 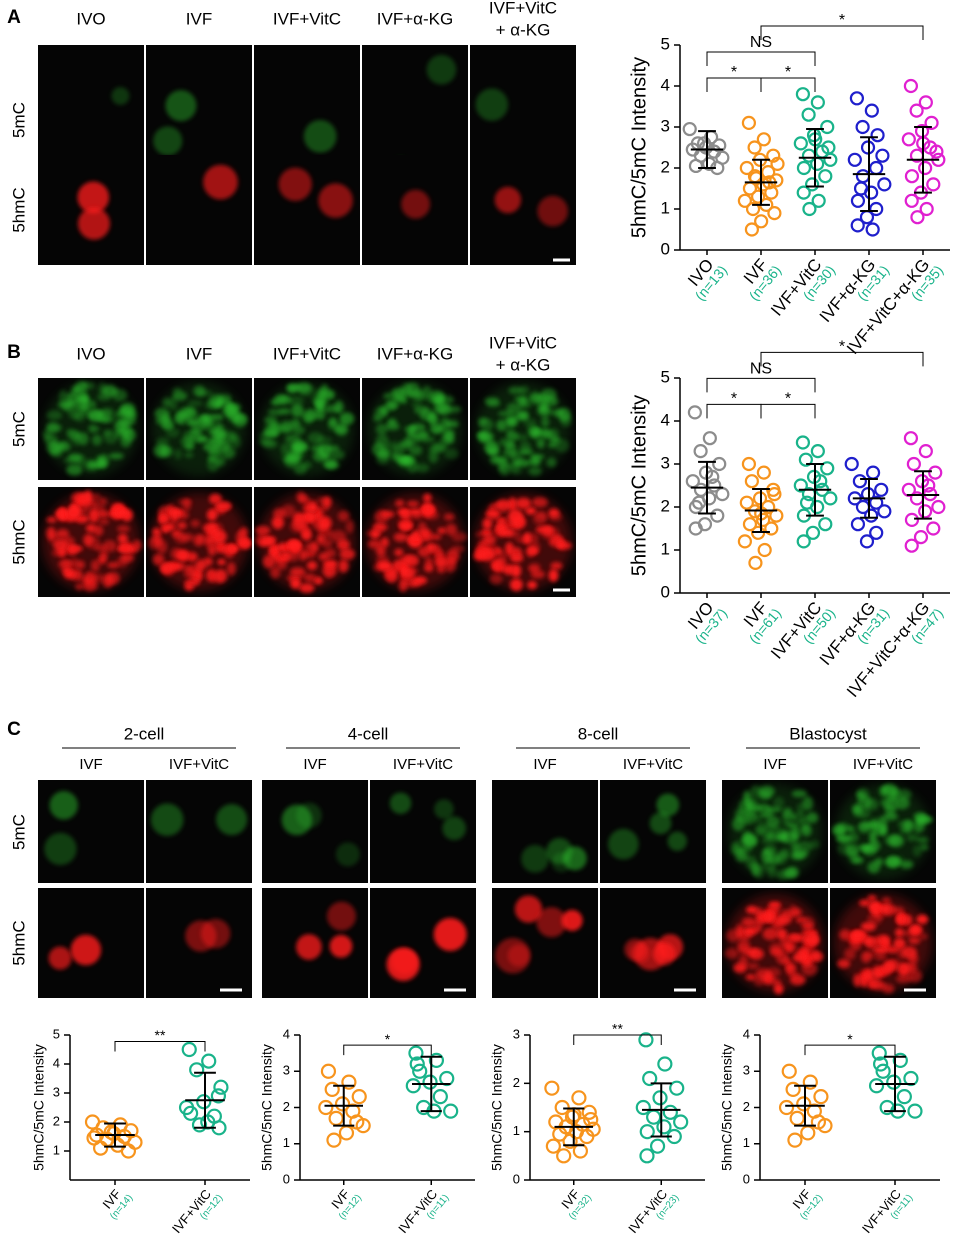 What do you see at coordinates (286, 1178) in the screenshot?
I see `y-tick-label: 0` at bounding box center [286, 1178].